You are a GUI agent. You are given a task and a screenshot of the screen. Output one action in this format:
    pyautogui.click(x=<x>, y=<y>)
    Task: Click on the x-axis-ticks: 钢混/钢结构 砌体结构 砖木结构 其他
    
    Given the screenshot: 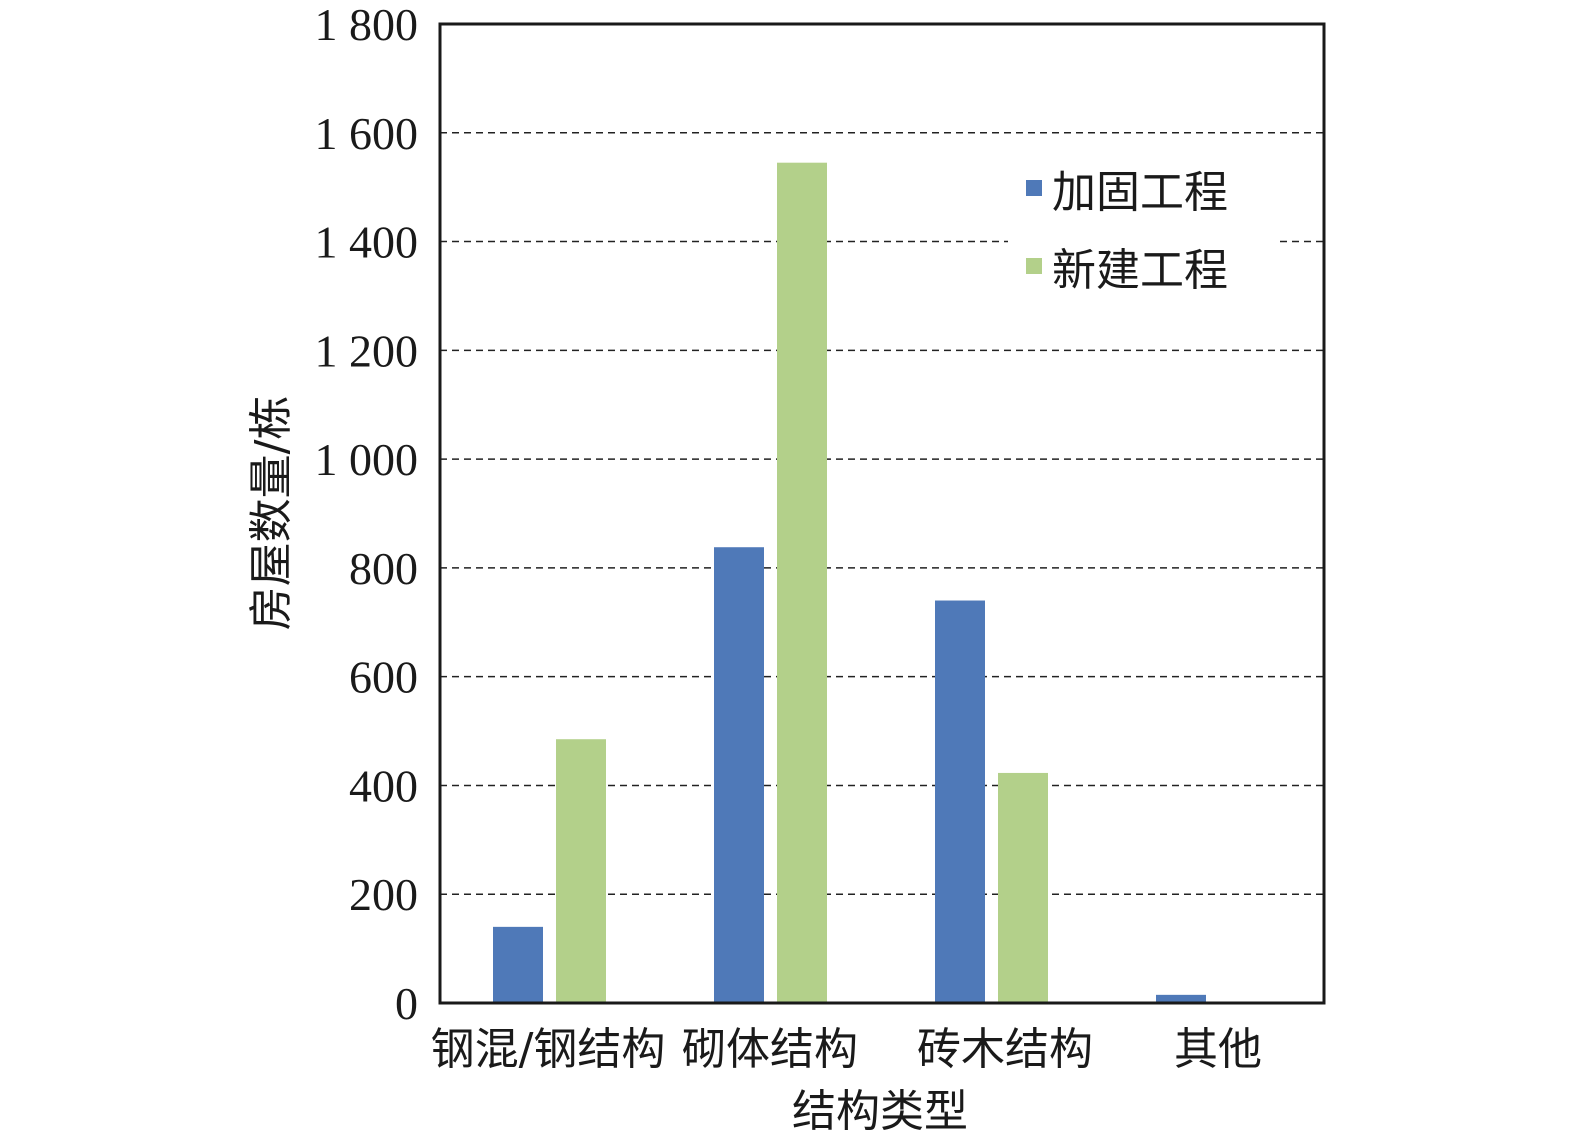 What is the action you would take?
    pyautogui.click(x=846, y=1049)
    